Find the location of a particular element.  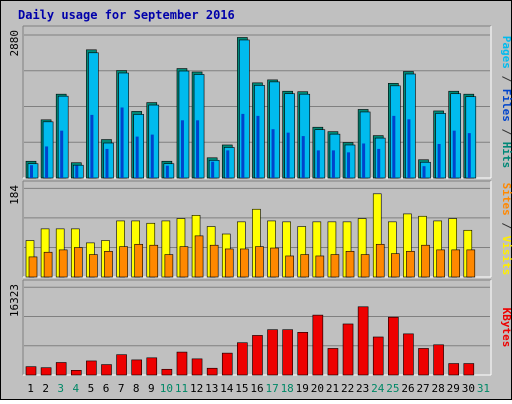

x-tick-label: 9 is located at coordinates (151, 388).